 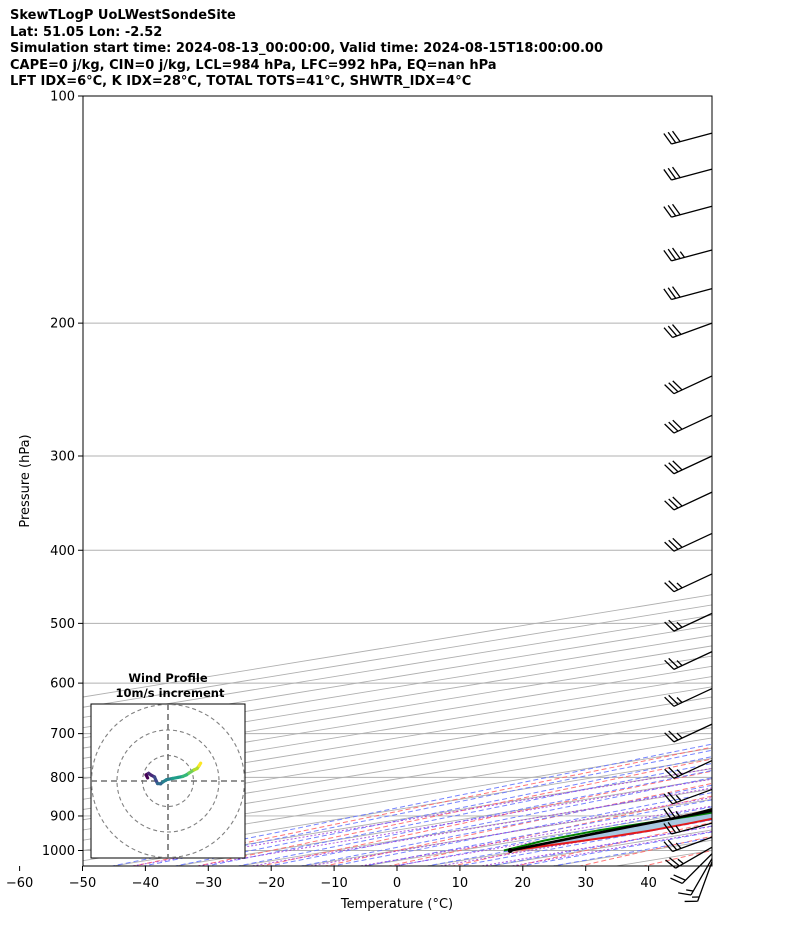 I want to click on x-tick-label: −40, so click(x=145, y=883).